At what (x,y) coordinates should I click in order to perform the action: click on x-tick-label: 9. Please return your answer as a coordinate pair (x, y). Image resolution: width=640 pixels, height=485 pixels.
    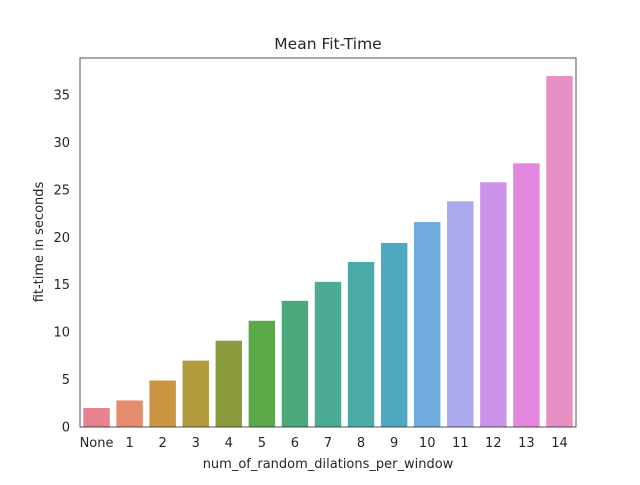
    Looking at the image, I should click on (394, 443).